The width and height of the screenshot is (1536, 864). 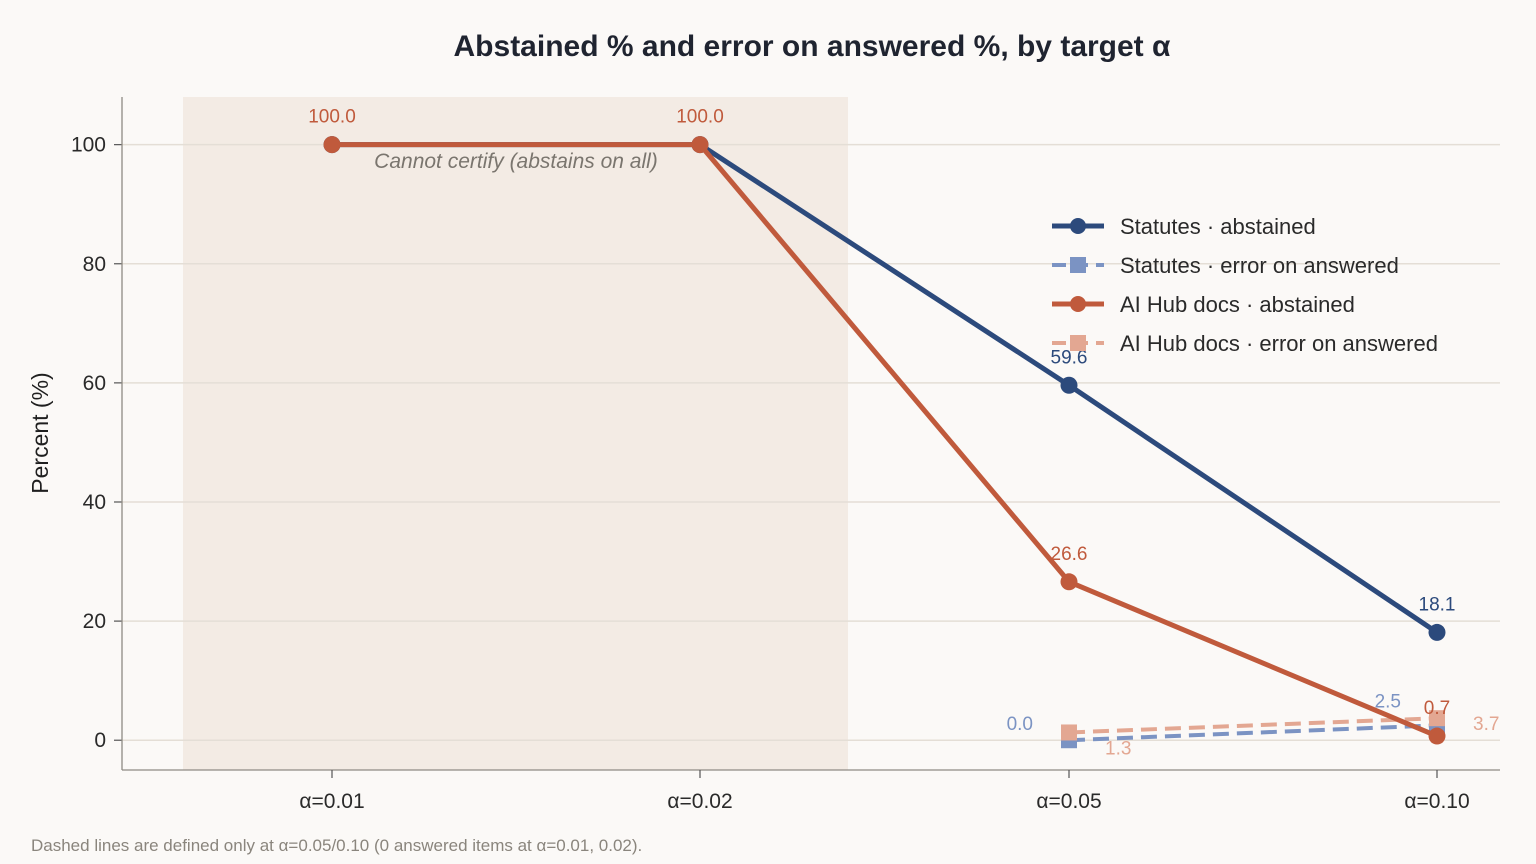 I want to click on legend-entry: AI Hub docs · abstained, so click(x=1237, y=304).